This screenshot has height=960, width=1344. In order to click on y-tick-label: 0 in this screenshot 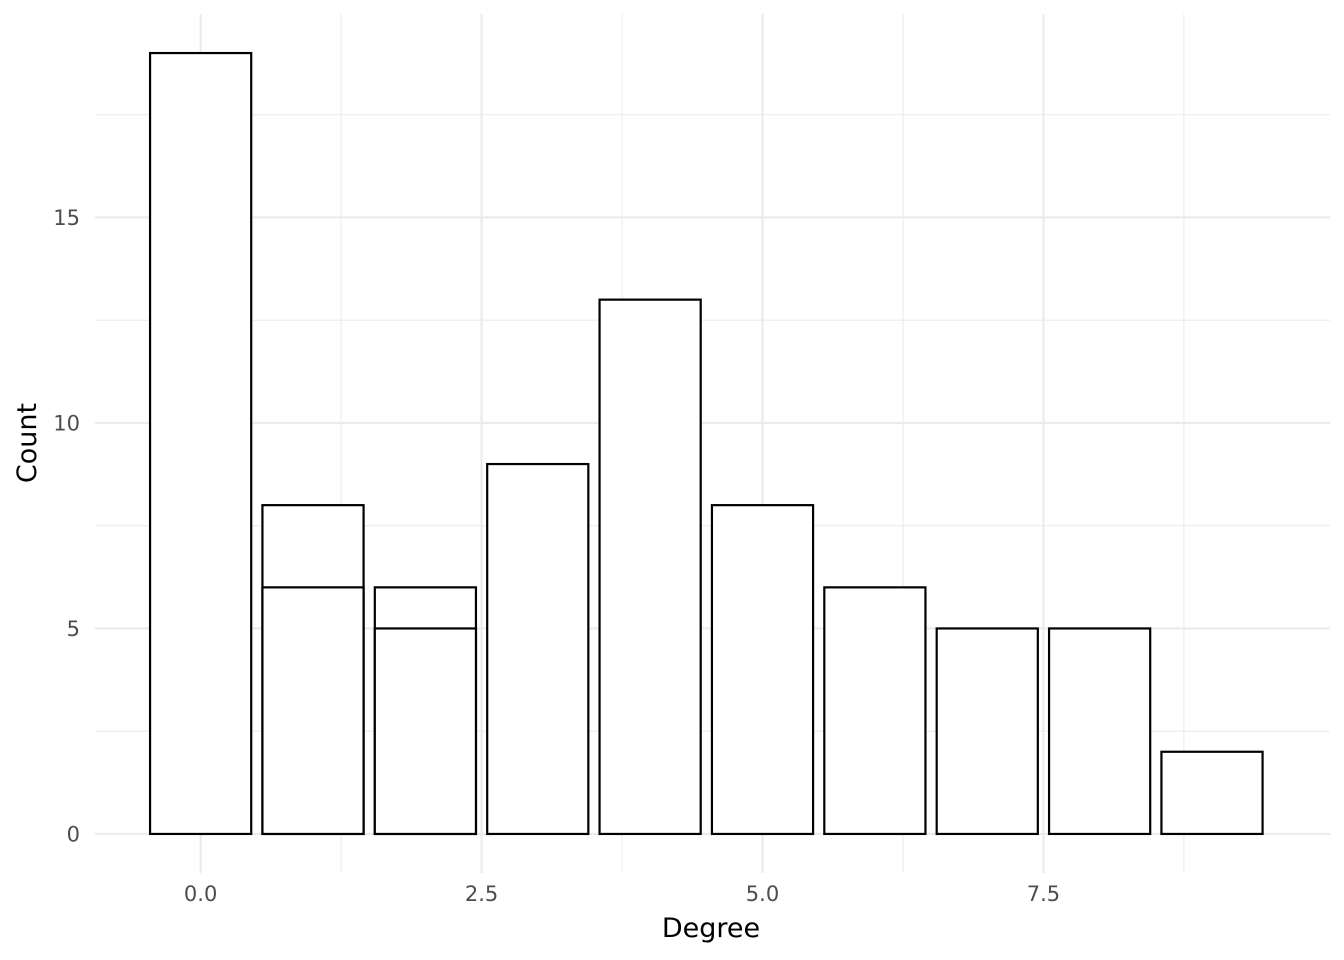, I will do `click(73, 834)`.